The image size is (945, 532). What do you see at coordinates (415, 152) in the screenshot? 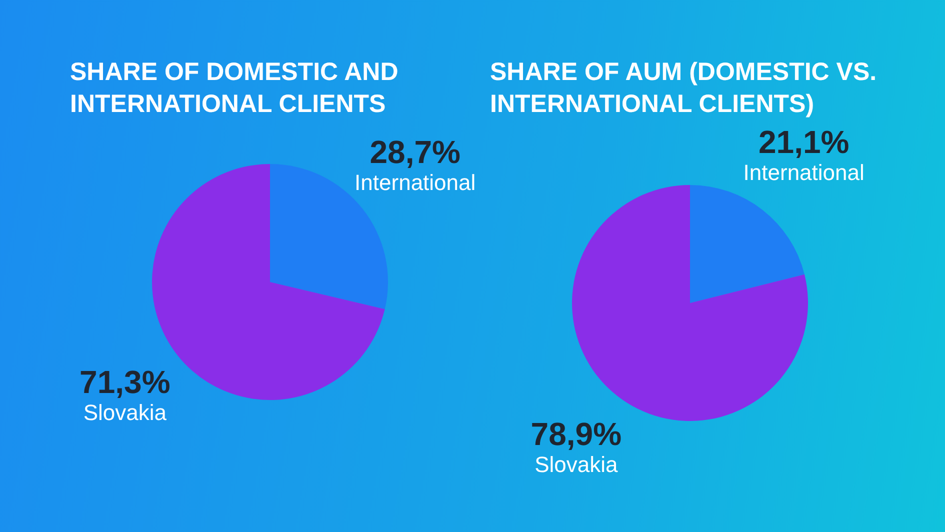
I see `data-label: 28,7%` at bounding box center [415, 152].